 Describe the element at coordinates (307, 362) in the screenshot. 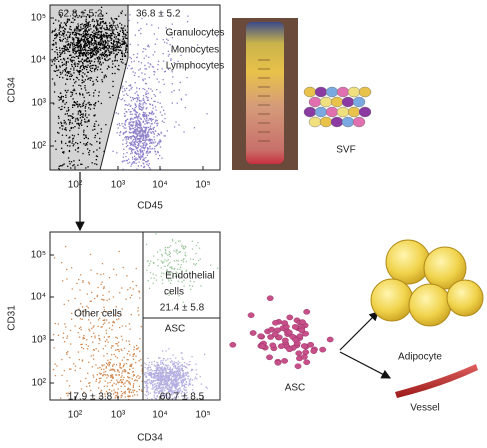

I see `asc-cell` at that location.